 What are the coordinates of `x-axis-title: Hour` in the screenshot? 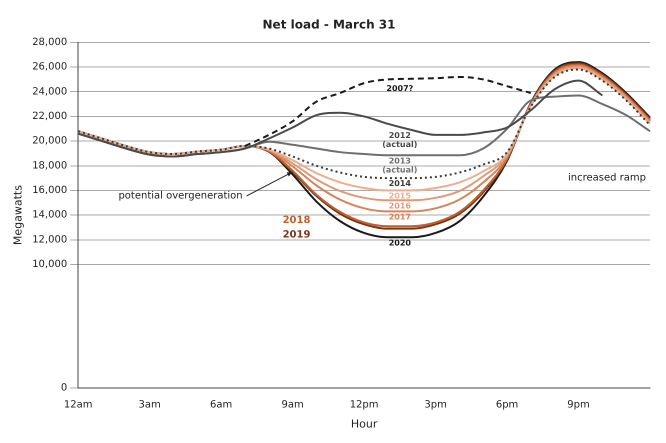 It's located at (364, 423).